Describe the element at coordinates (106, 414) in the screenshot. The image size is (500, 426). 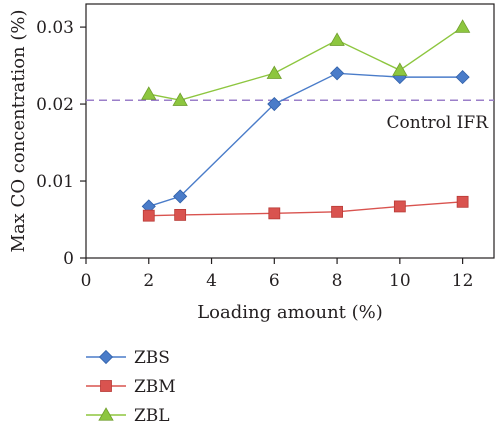
I see `legend-marker-zbl` at that location.